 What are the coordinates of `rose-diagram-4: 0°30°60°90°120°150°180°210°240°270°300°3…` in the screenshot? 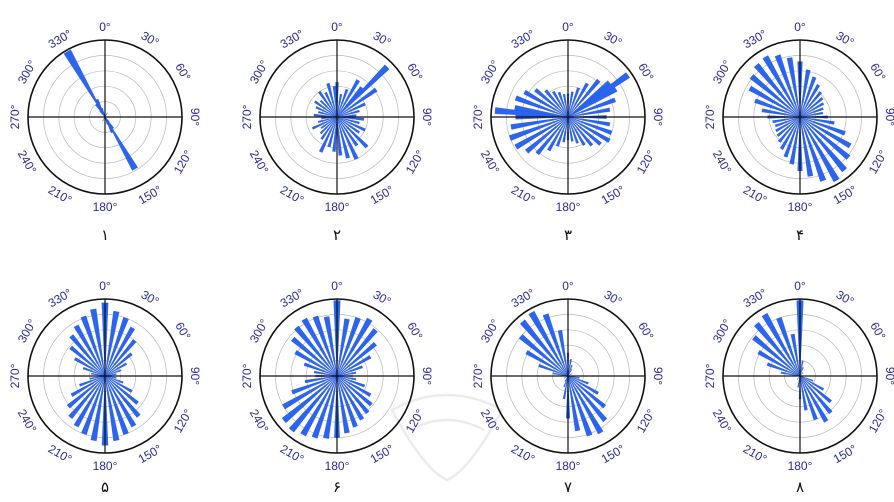 It's located at (798, 132).